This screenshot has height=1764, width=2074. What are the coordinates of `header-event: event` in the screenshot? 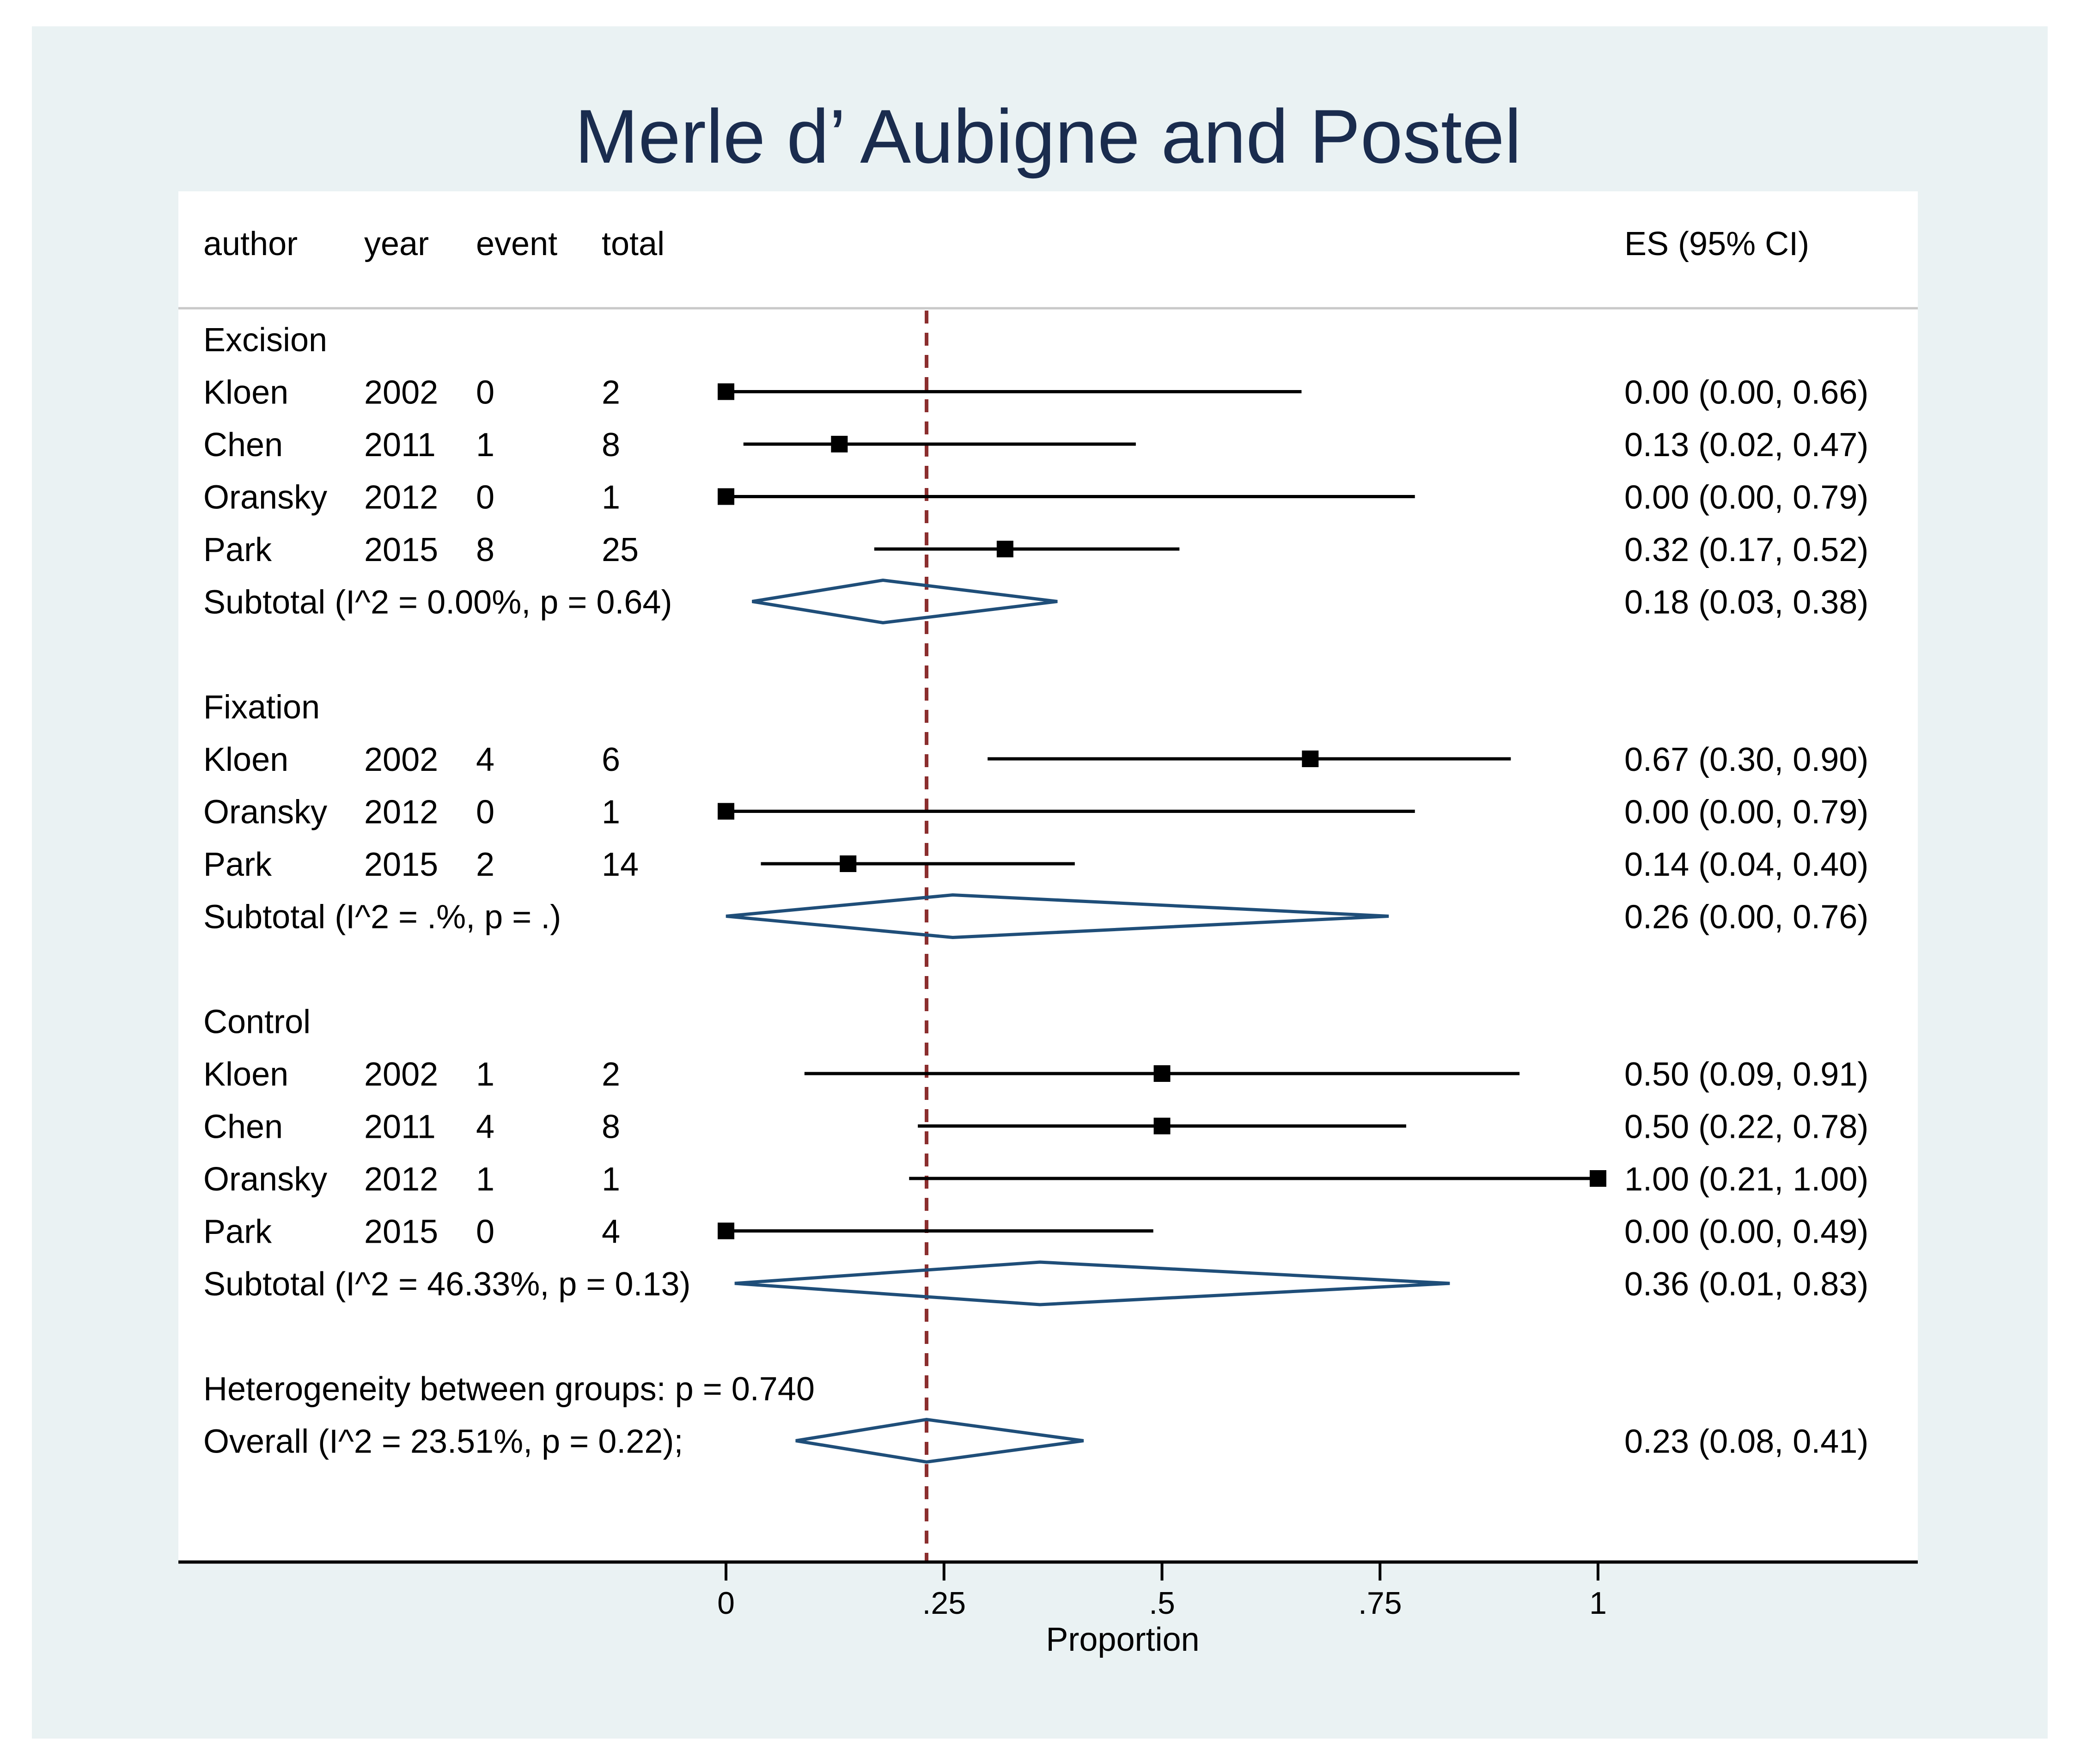 It's located at (516, 244).